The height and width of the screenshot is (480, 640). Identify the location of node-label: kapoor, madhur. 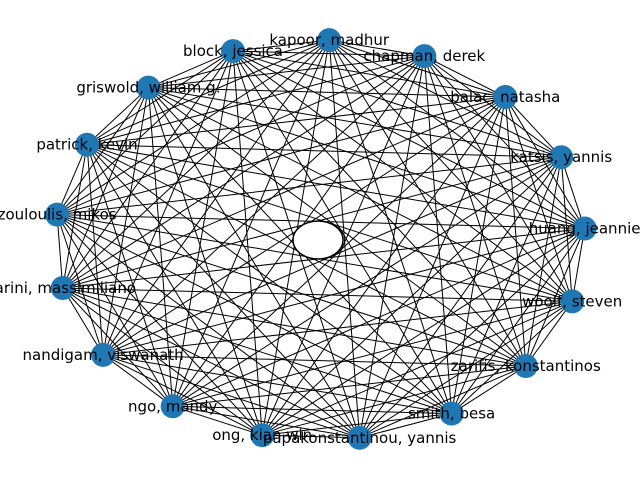
(329, 40).